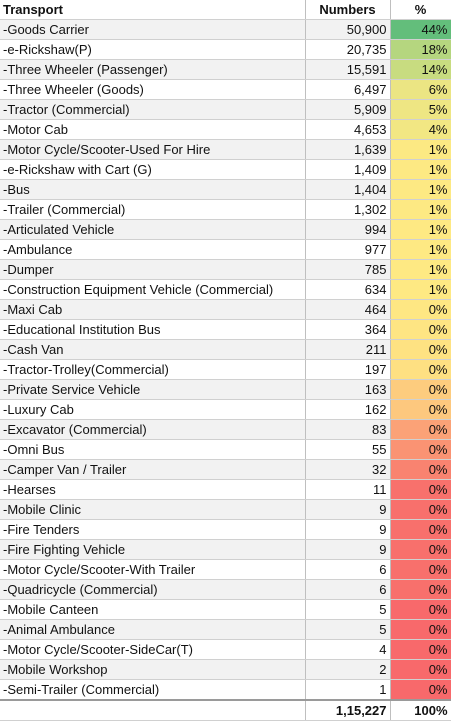  What do you see at coordinates (420, 89) in the screenshot?
I see `percent-cell: 6%` at bounding box center [420, 89].